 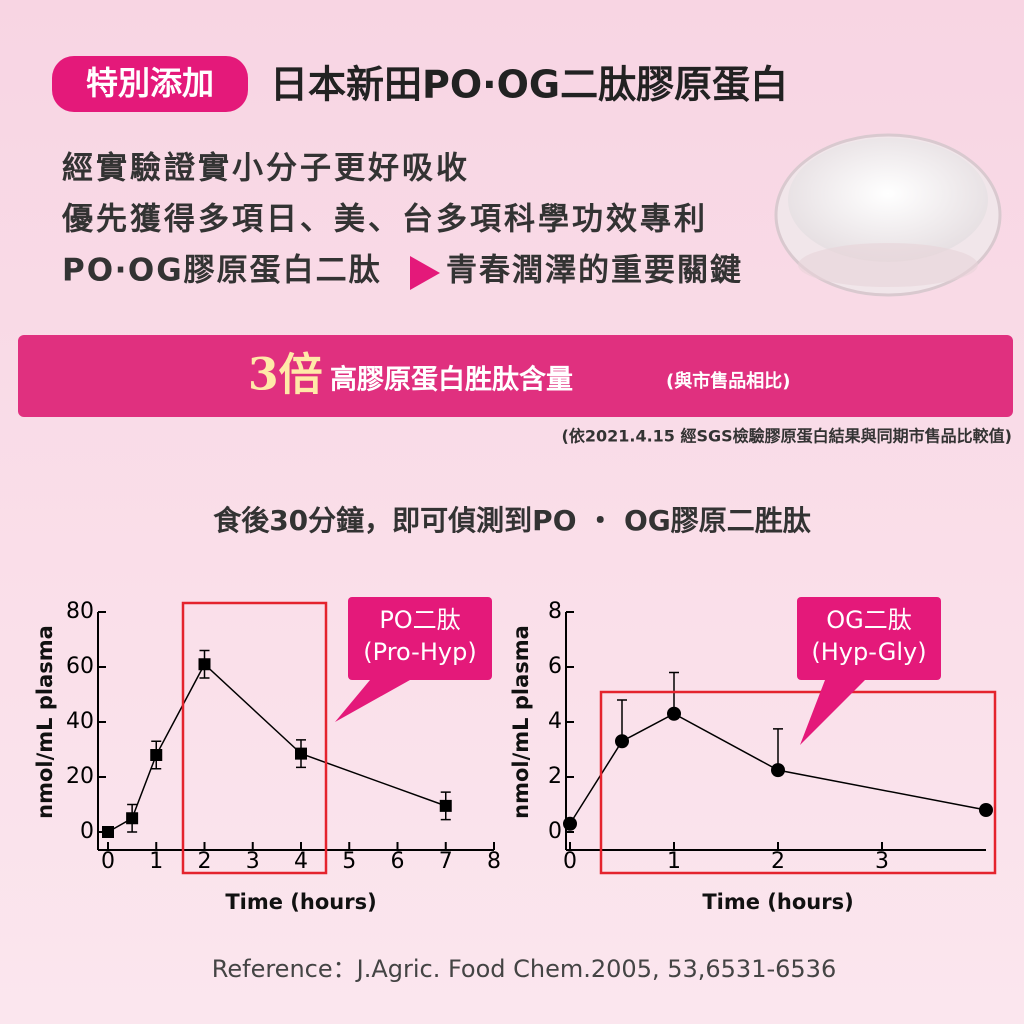 What do you see at coordinates (80, 721) in the screenshot?
I see `y-tick-label: 40` at bounding box center [80, 721].